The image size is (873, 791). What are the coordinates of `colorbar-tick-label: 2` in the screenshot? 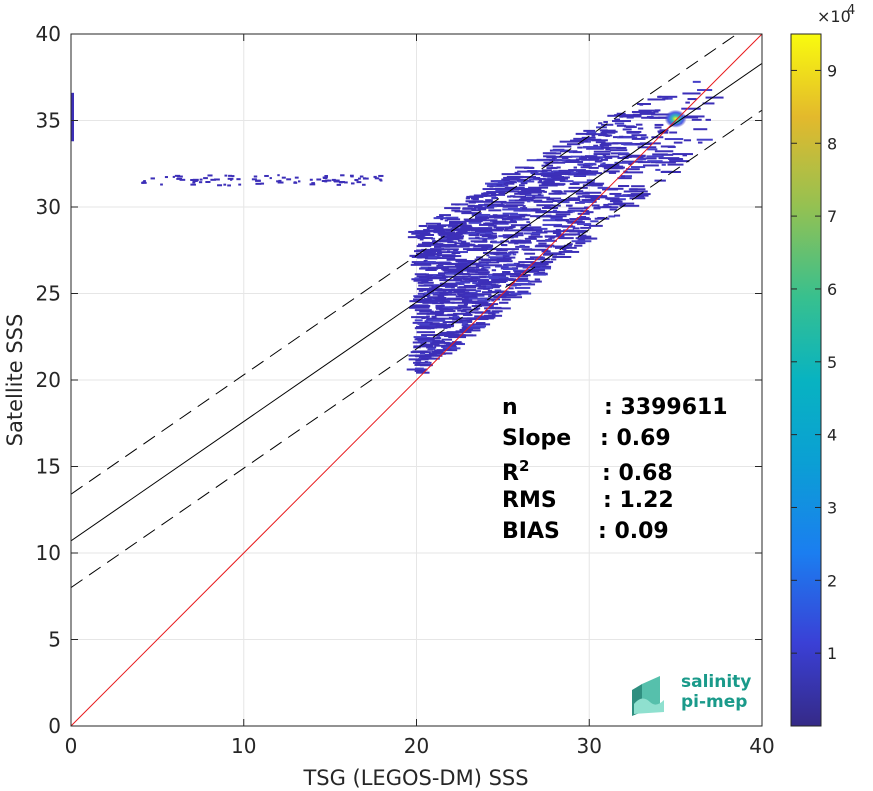 It's located at (832, 580).